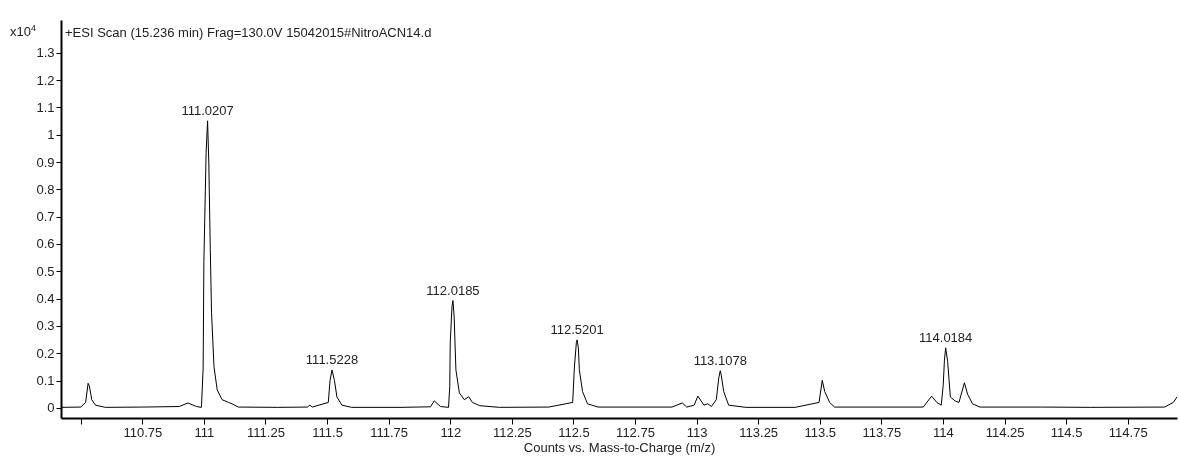 This screenshot has width=1179, height=466. What do you see at coordinates (1005, 432) in the screenshot?
I see `x-tick-label: 114.25` at bounding box center [1005, 432].